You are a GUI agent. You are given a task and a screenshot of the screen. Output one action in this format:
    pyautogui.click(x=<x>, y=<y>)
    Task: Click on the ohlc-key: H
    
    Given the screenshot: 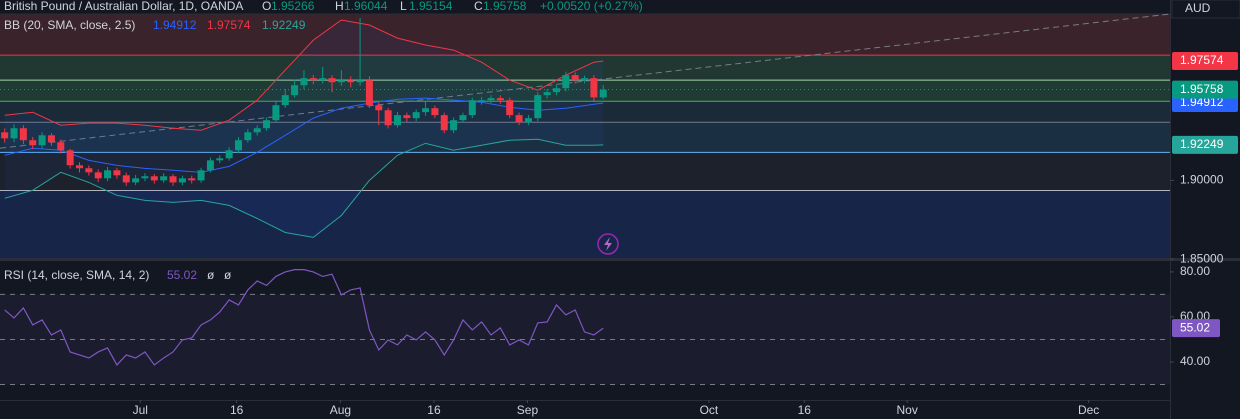 What is the action you would take?
    pyautogui.click(x=339, y=6)
    